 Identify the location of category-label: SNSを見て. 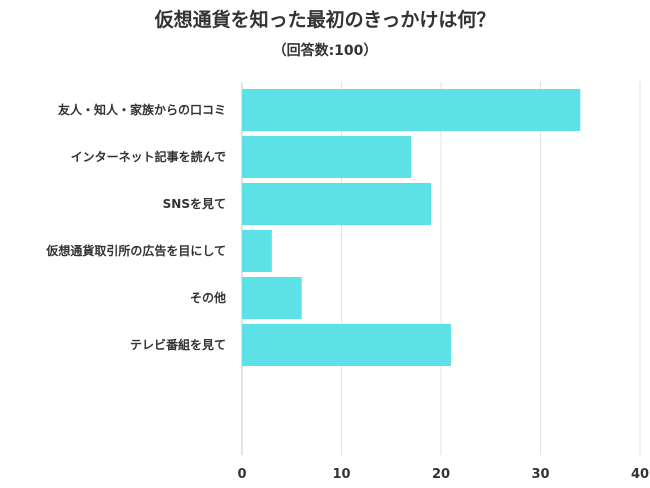
(194, 203).